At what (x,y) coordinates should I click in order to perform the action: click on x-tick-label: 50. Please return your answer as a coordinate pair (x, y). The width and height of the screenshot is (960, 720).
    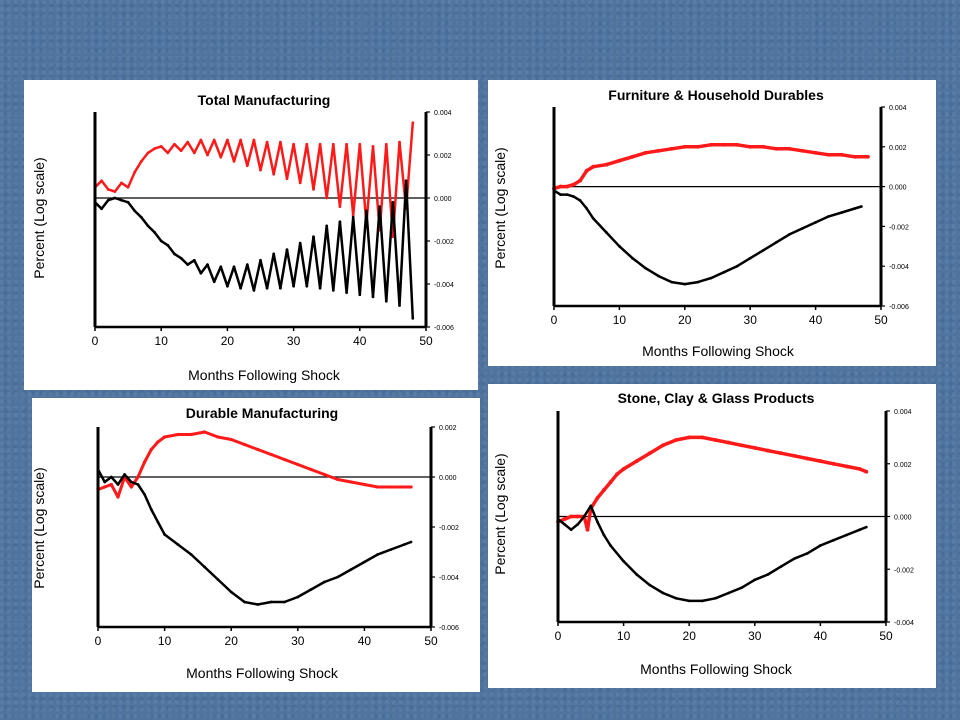
    Looking at the image, I should click on (886, 636).